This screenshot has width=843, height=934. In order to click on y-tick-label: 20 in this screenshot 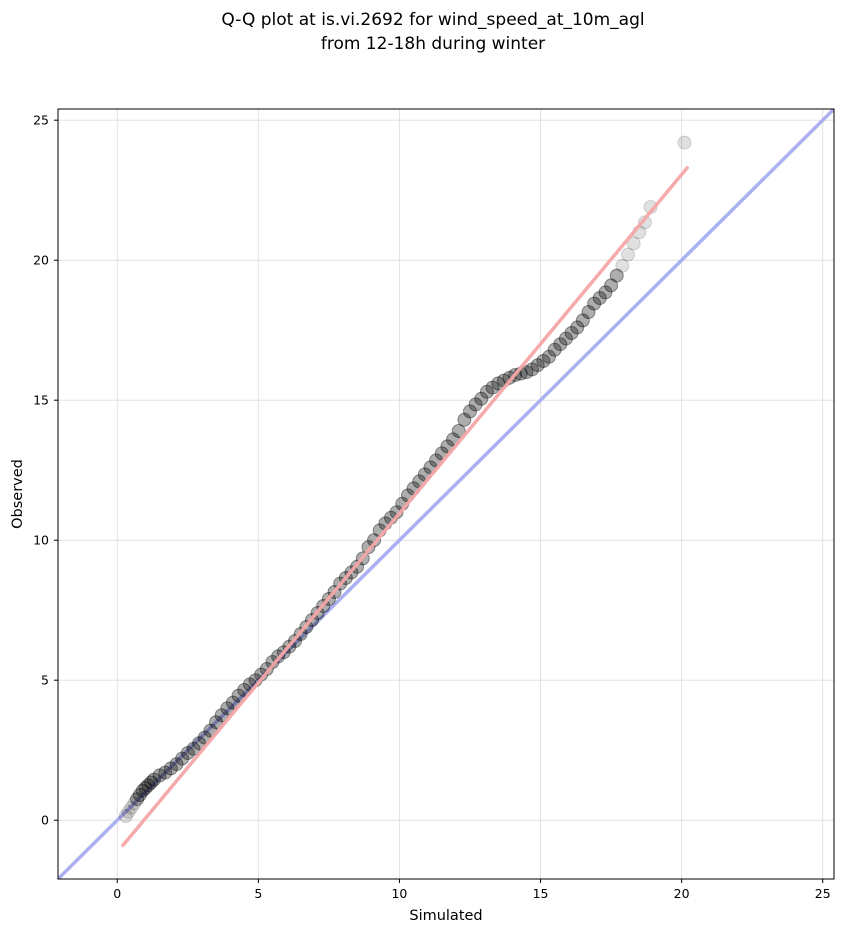, I will do `click(41, 260)`.